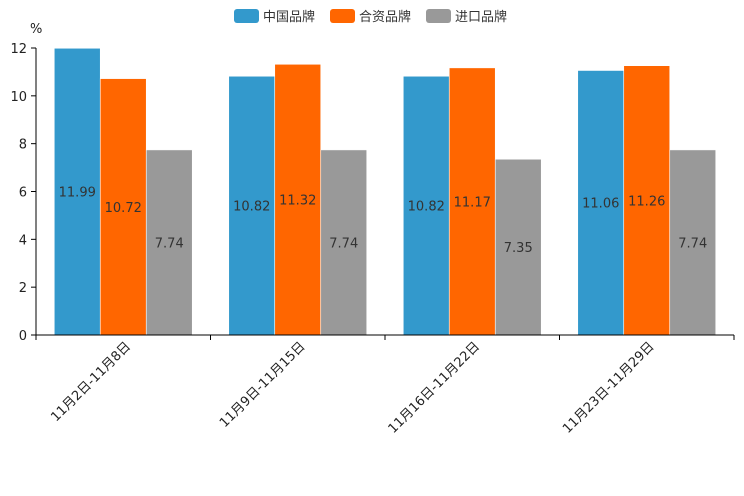 This screenshot has height=496, width=744. What do you see at coordinates (18, 49) in the screenshot?
I see `y-tick-label: 12` at bounding box center [18, 49].